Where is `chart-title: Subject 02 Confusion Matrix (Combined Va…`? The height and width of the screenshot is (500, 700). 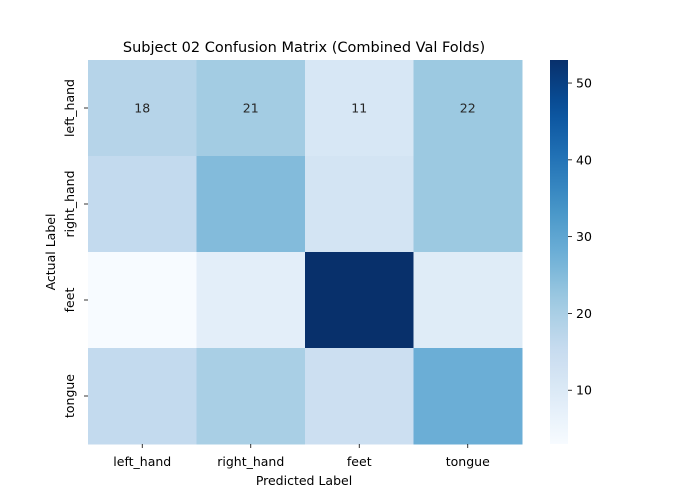
chart-title: Subject 02 Confusion Matrix (Combined Va… is located at coordinates (304, 48).